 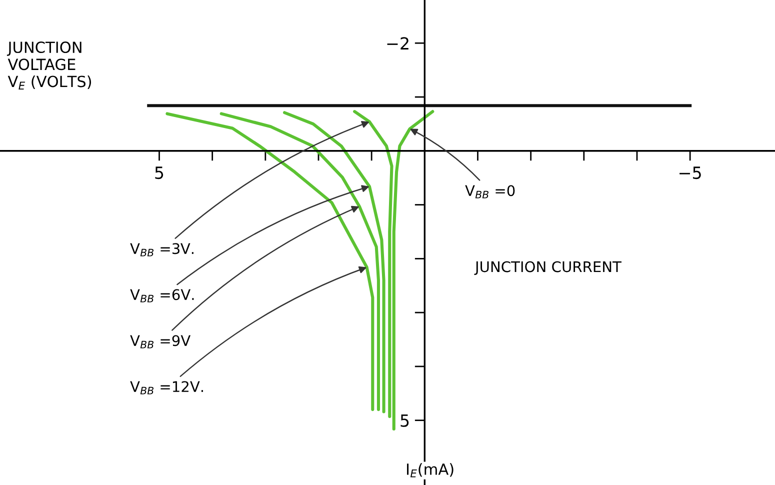 I want to click on x-tick-label: −5, so click(x=690, y=173).